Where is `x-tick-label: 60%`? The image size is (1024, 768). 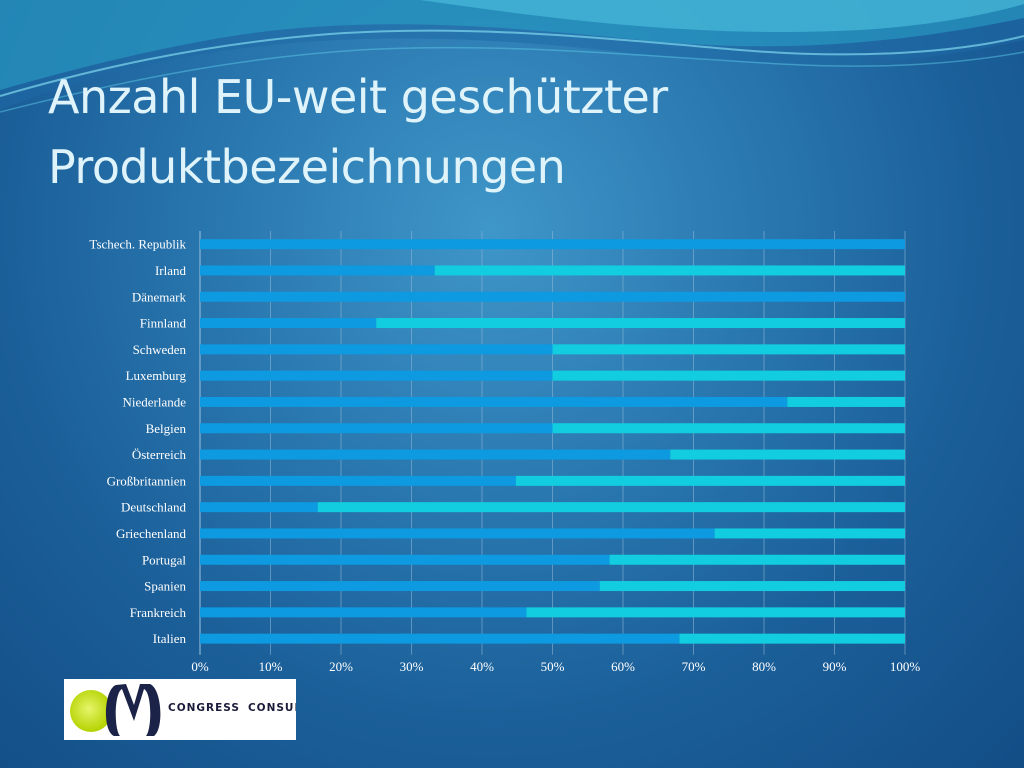
x-tick-label: 60% is located at coordinates (623, 666).